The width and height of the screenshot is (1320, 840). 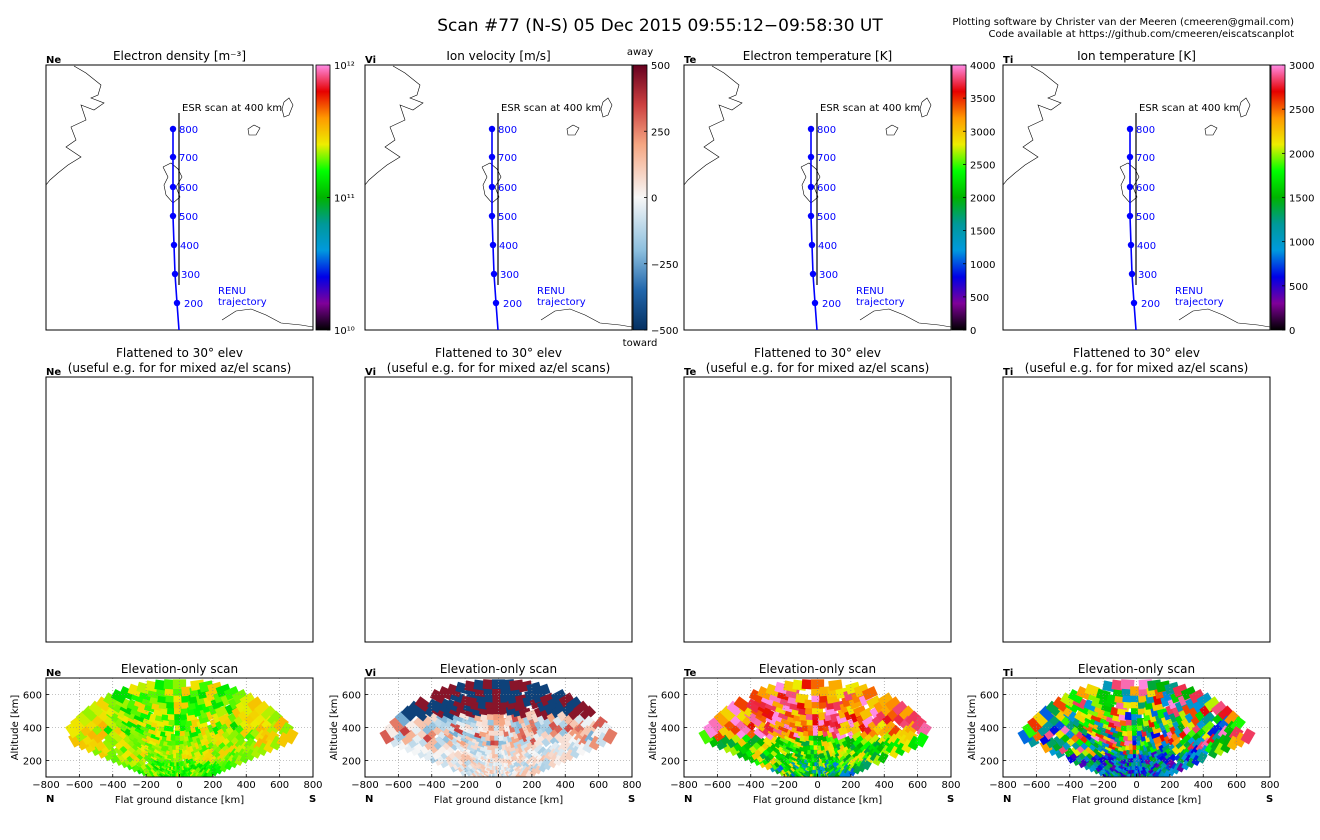 What do you see at coordinates (631, 799) in the screenshot?
I see `direction-label-south: S` at bounding box center [631, 799].